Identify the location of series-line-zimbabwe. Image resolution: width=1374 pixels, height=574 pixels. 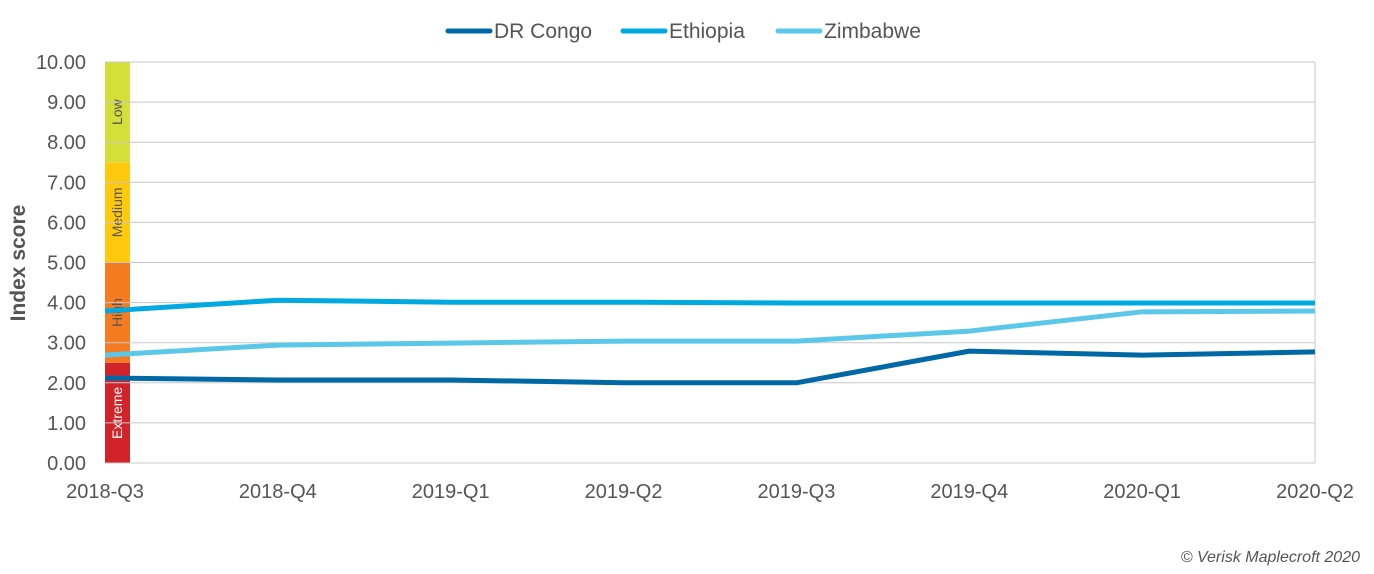
(710, 333).